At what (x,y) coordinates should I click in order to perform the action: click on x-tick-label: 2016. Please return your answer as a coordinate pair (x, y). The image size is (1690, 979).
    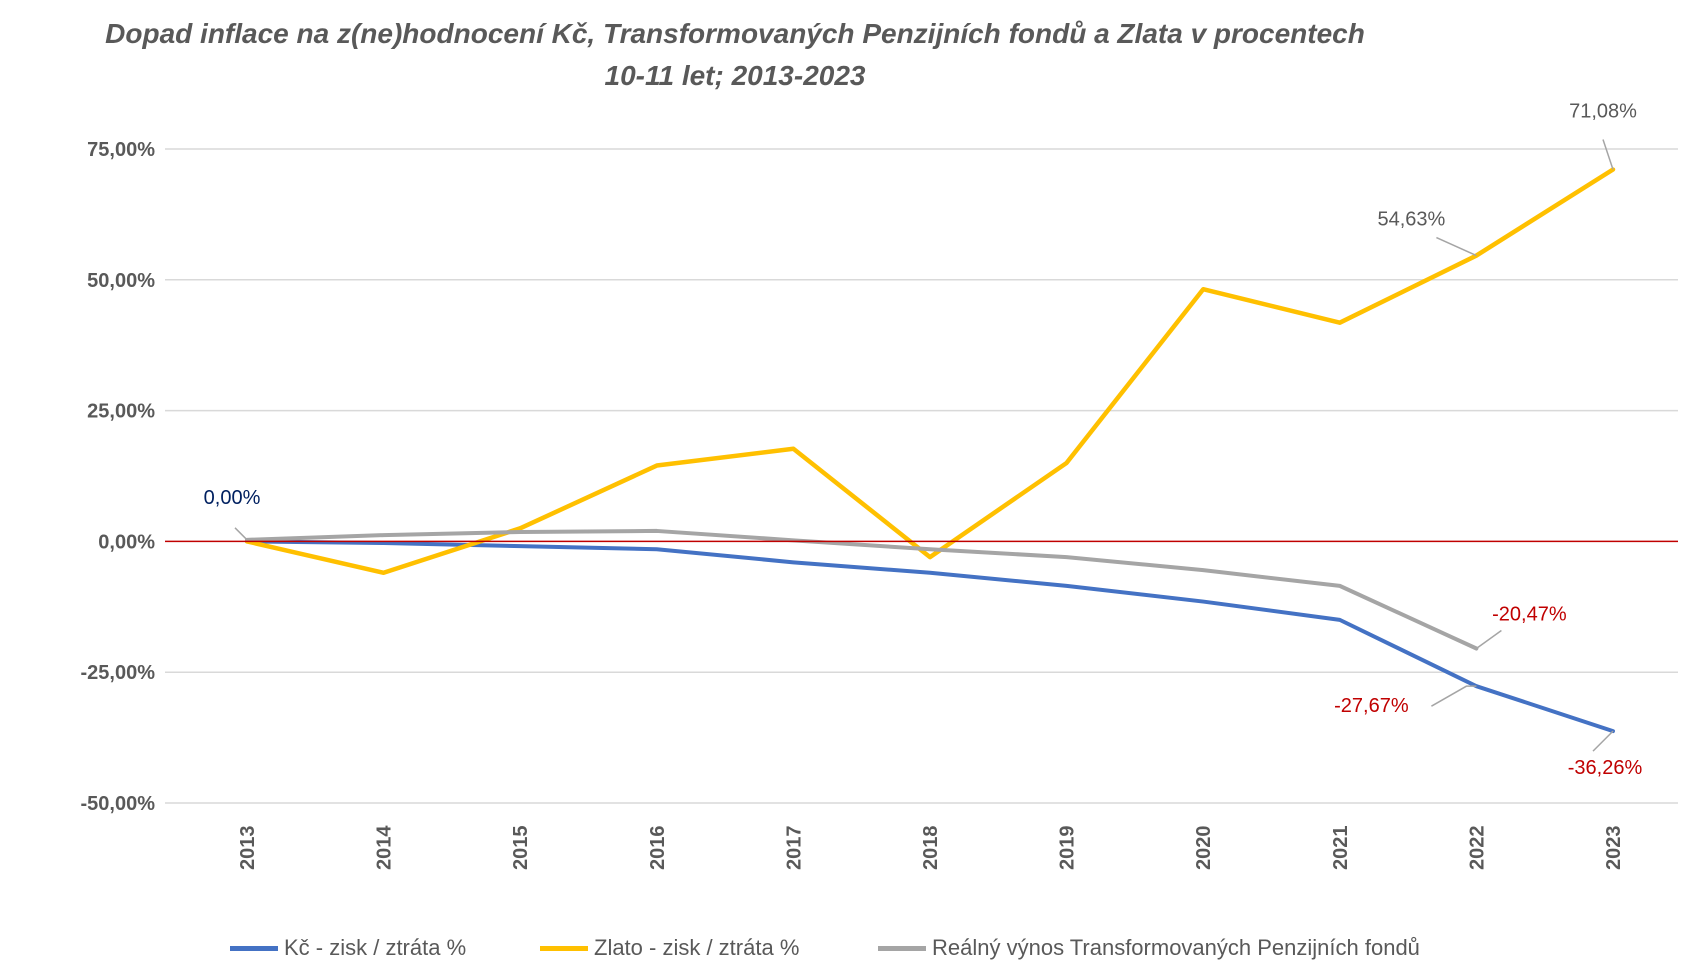
    Looking at the image, I should click on (658, 848).